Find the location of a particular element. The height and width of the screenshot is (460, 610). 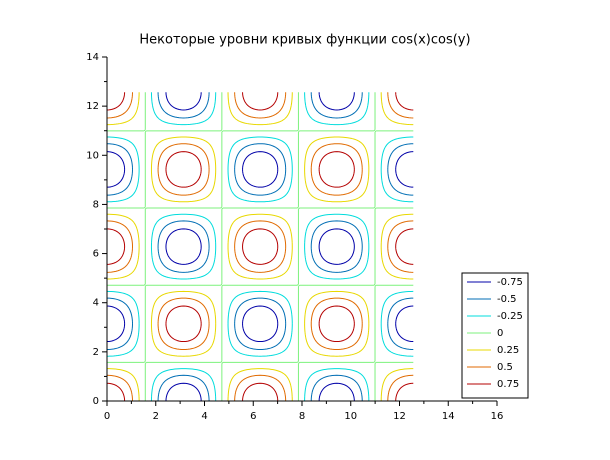

legend-label: 0.5 is located at coordinates (505, 367).